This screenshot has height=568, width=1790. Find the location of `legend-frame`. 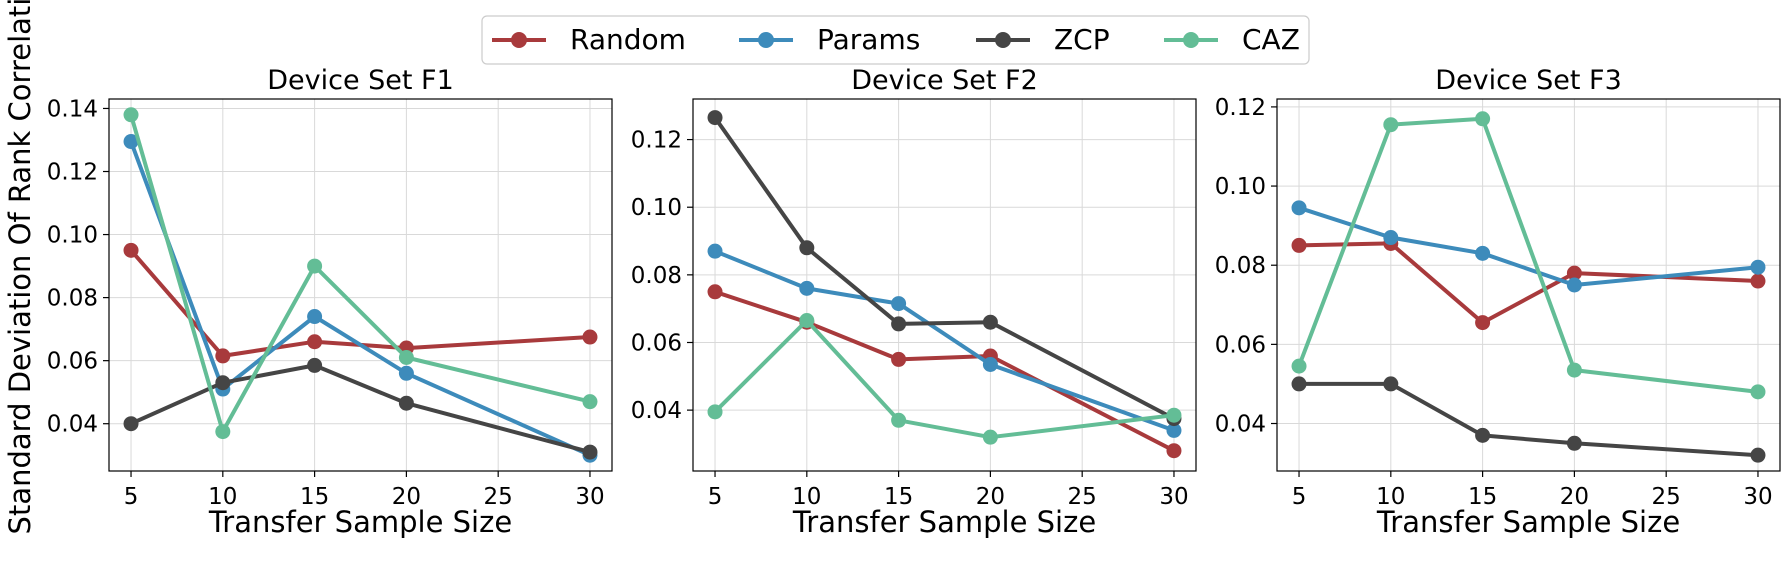

legend-frame is located at coordinates (895, 40).